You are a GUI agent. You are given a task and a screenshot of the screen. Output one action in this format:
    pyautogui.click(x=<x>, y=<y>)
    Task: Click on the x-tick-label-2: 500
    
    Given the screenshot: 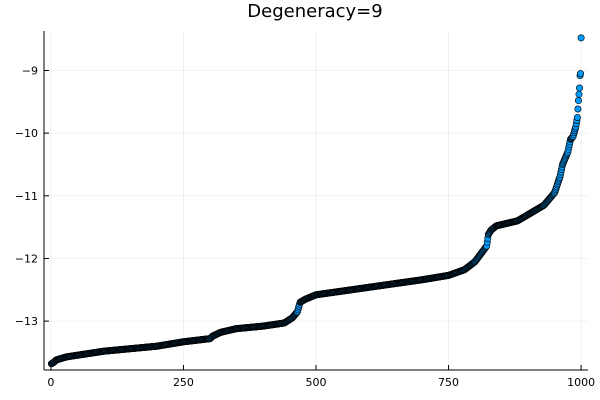 What is the action you would take?
    pyautogui.click(x=316, y=382)
    